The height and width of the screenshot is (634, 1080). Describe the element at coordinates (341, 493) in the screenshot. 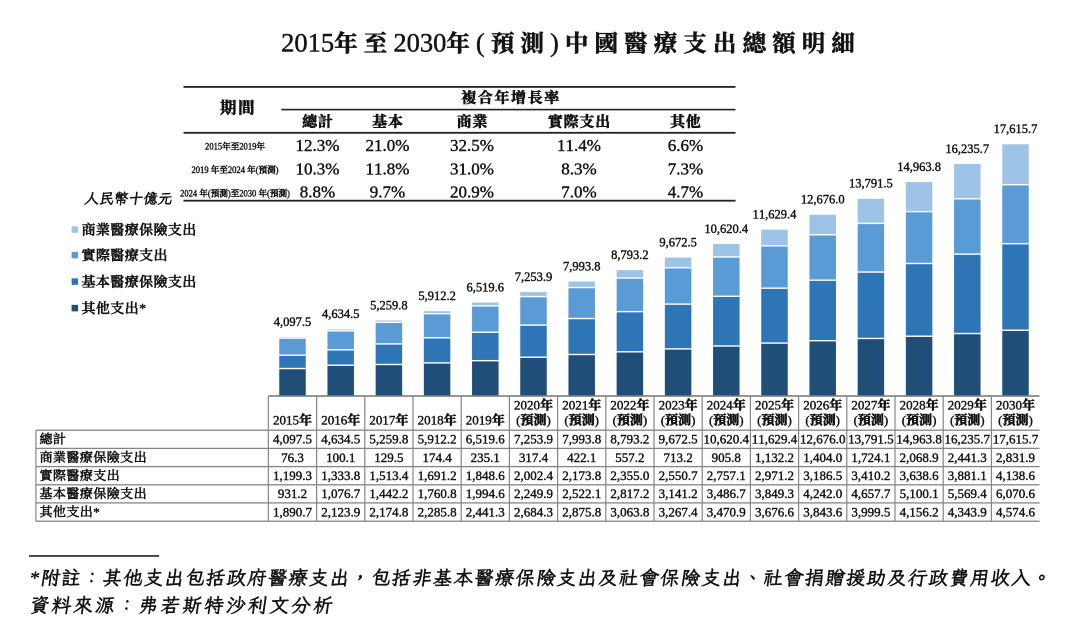

I see `svg-text: 1,076.7` at that location.